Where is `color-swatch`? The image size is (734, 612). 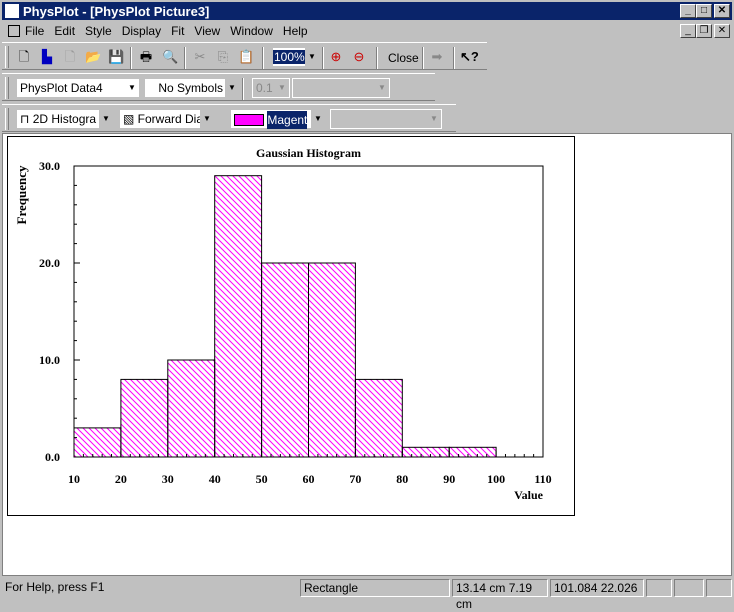 color-swatch is located at coordinates (249, 119).